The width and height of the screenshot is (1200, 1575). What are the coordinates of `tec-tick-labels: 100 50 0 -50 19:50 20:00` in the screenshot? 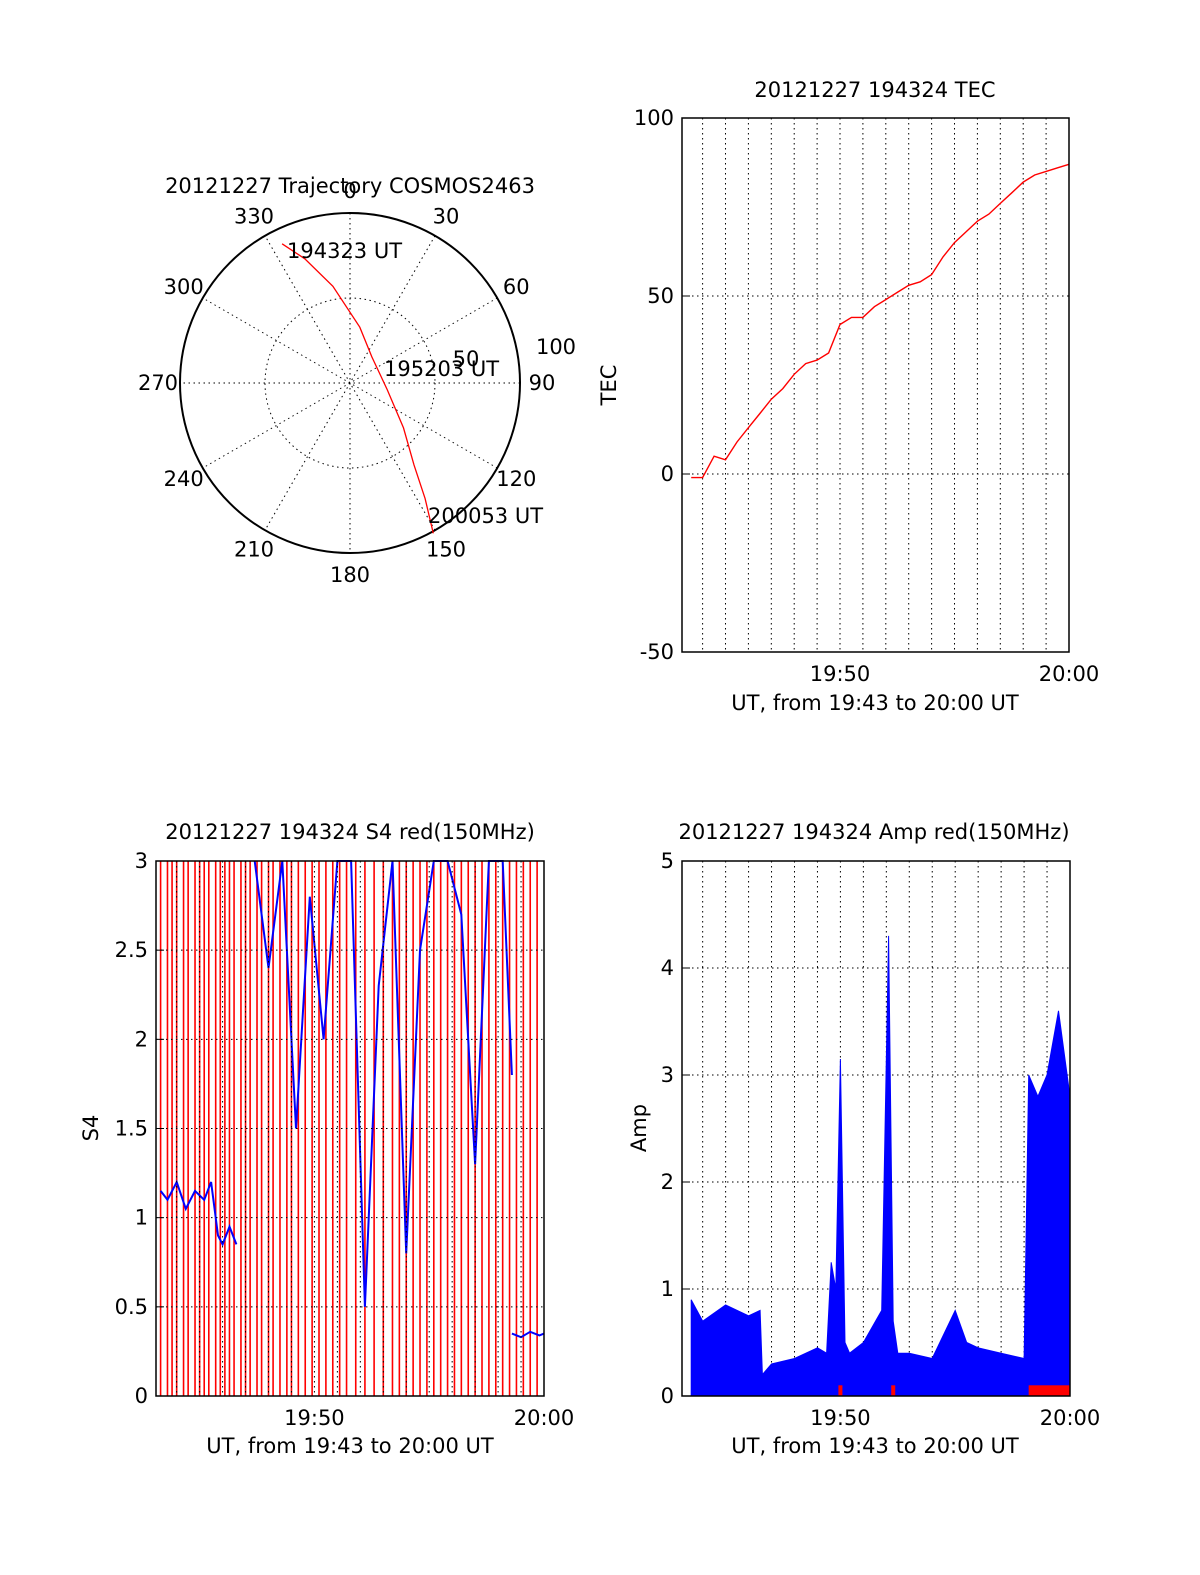 It's located at (866, 396).